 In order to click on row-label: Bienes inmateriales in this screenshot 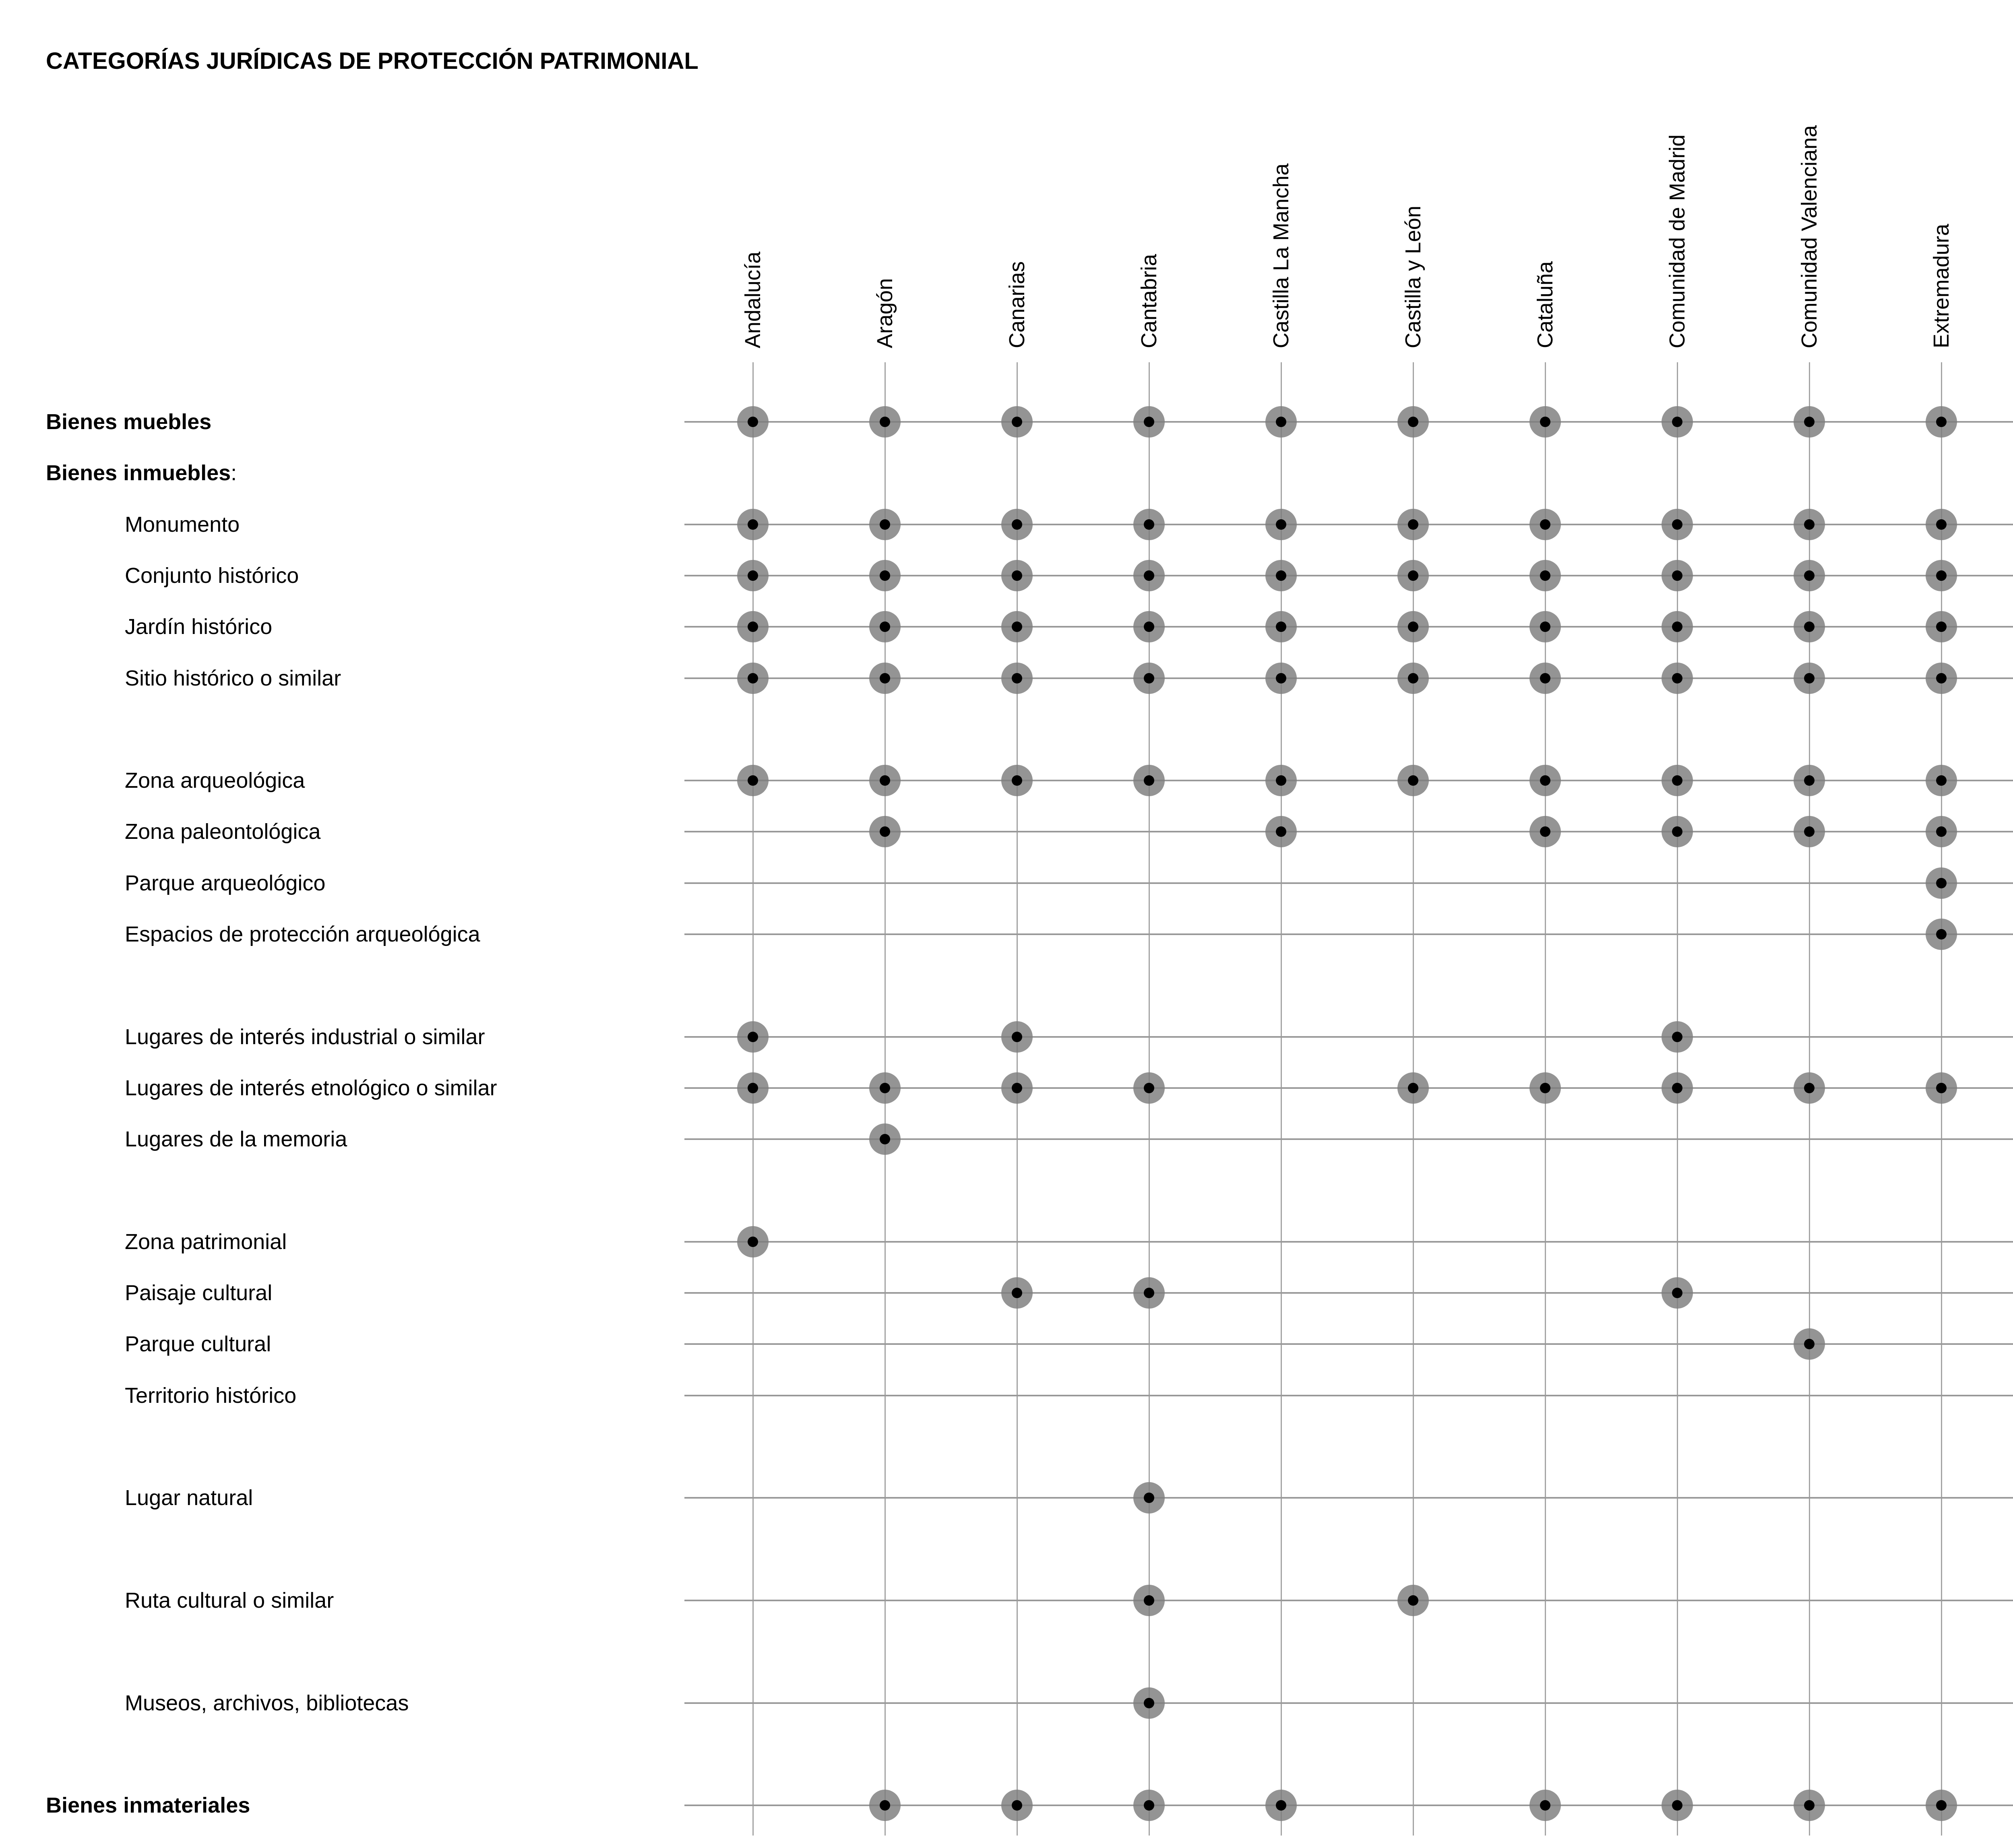, I will do `click(148, 1805)`.